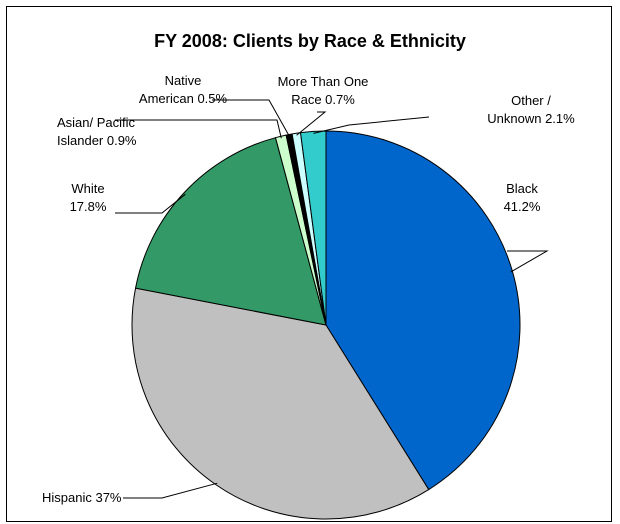 The width and height of the screenshot is (620, 524). I want to click on chart-title: FY 2008: Clients by Race & Ethnicity, so click(310, 41).